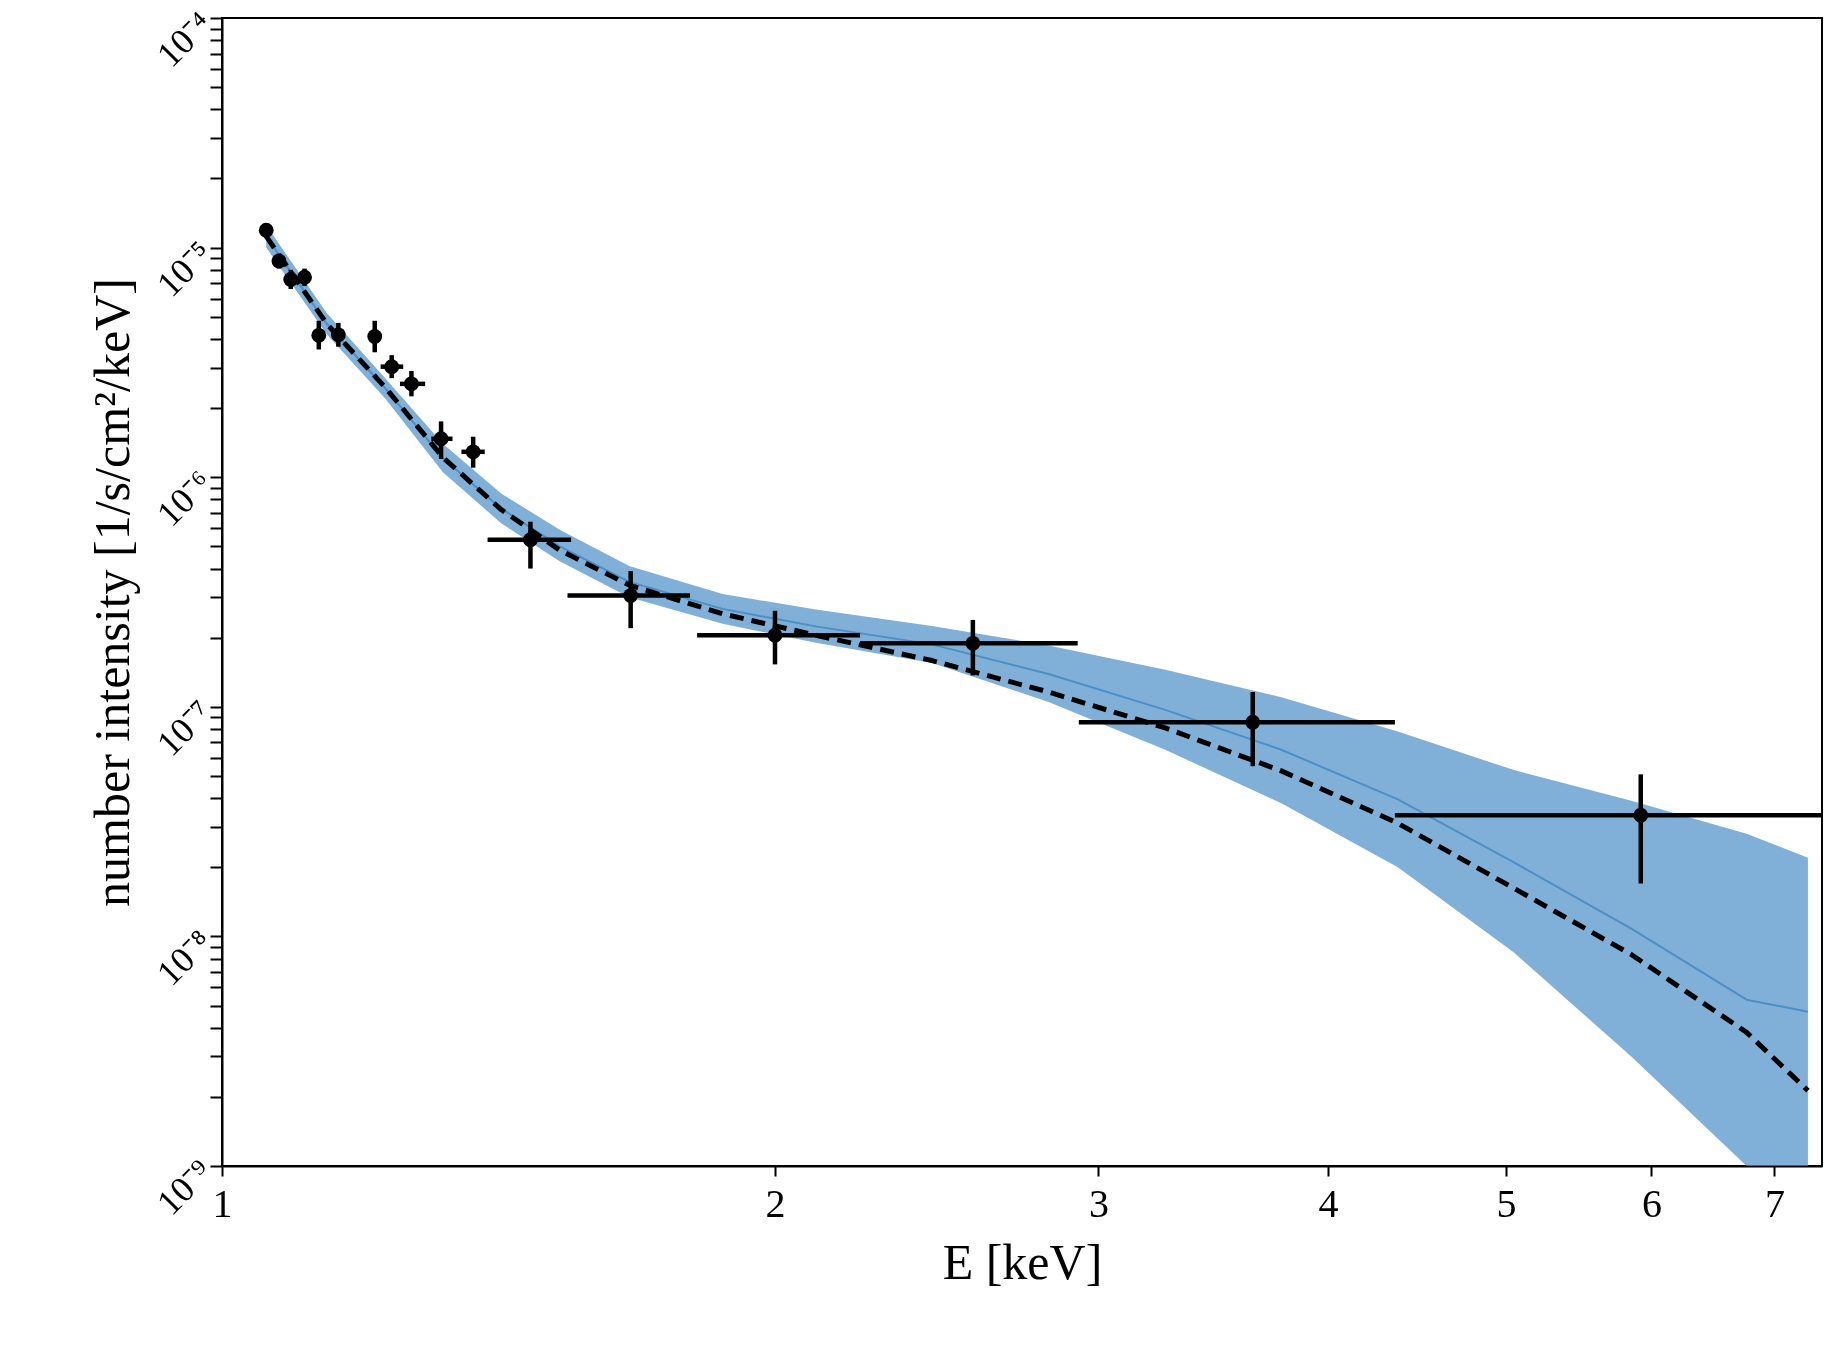 The height and width of the screenshot is (1351, 1833). What do you see at coordinates (184, 958) in the screenshot?
I see `y-tick-label: 10⁻⁸` at bounding box center [184, 958].